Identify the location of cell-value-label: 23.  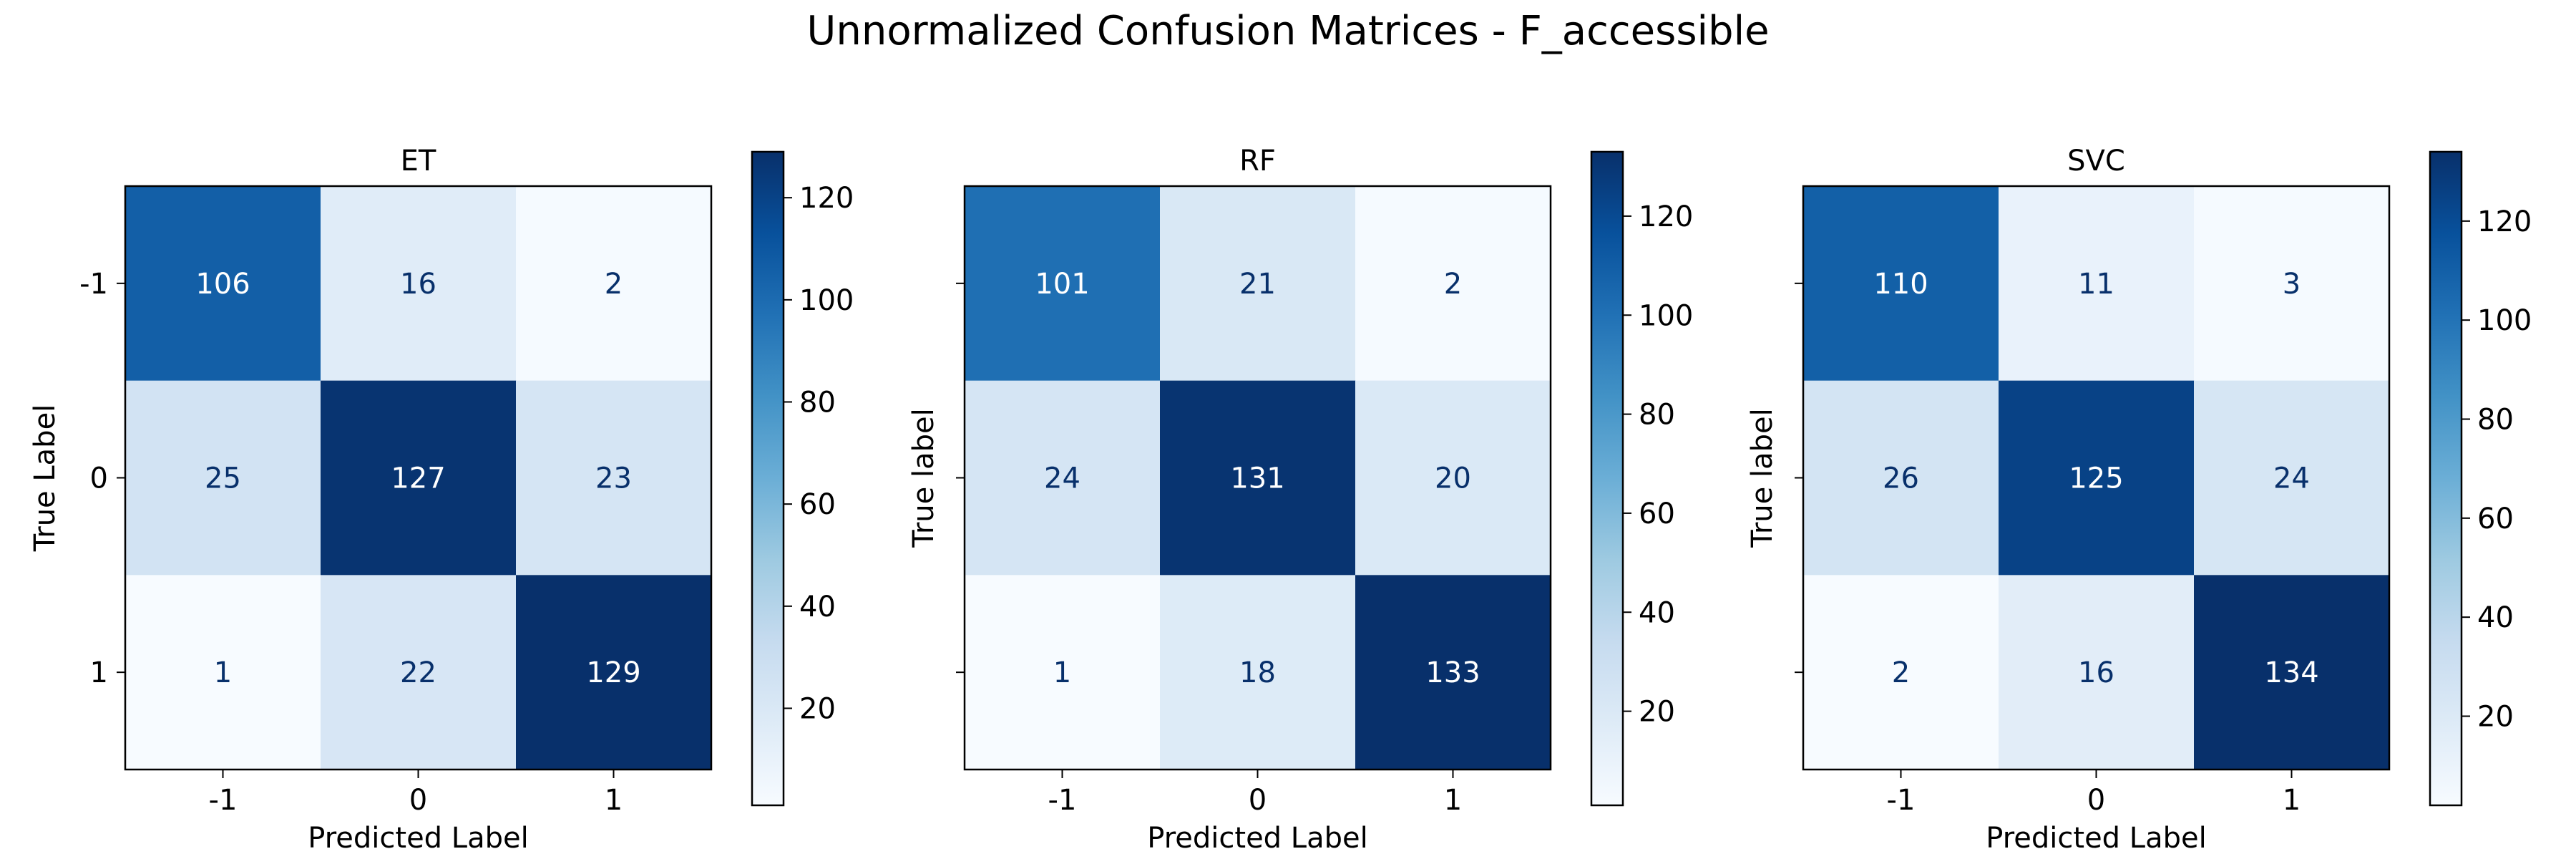
(613, 478).